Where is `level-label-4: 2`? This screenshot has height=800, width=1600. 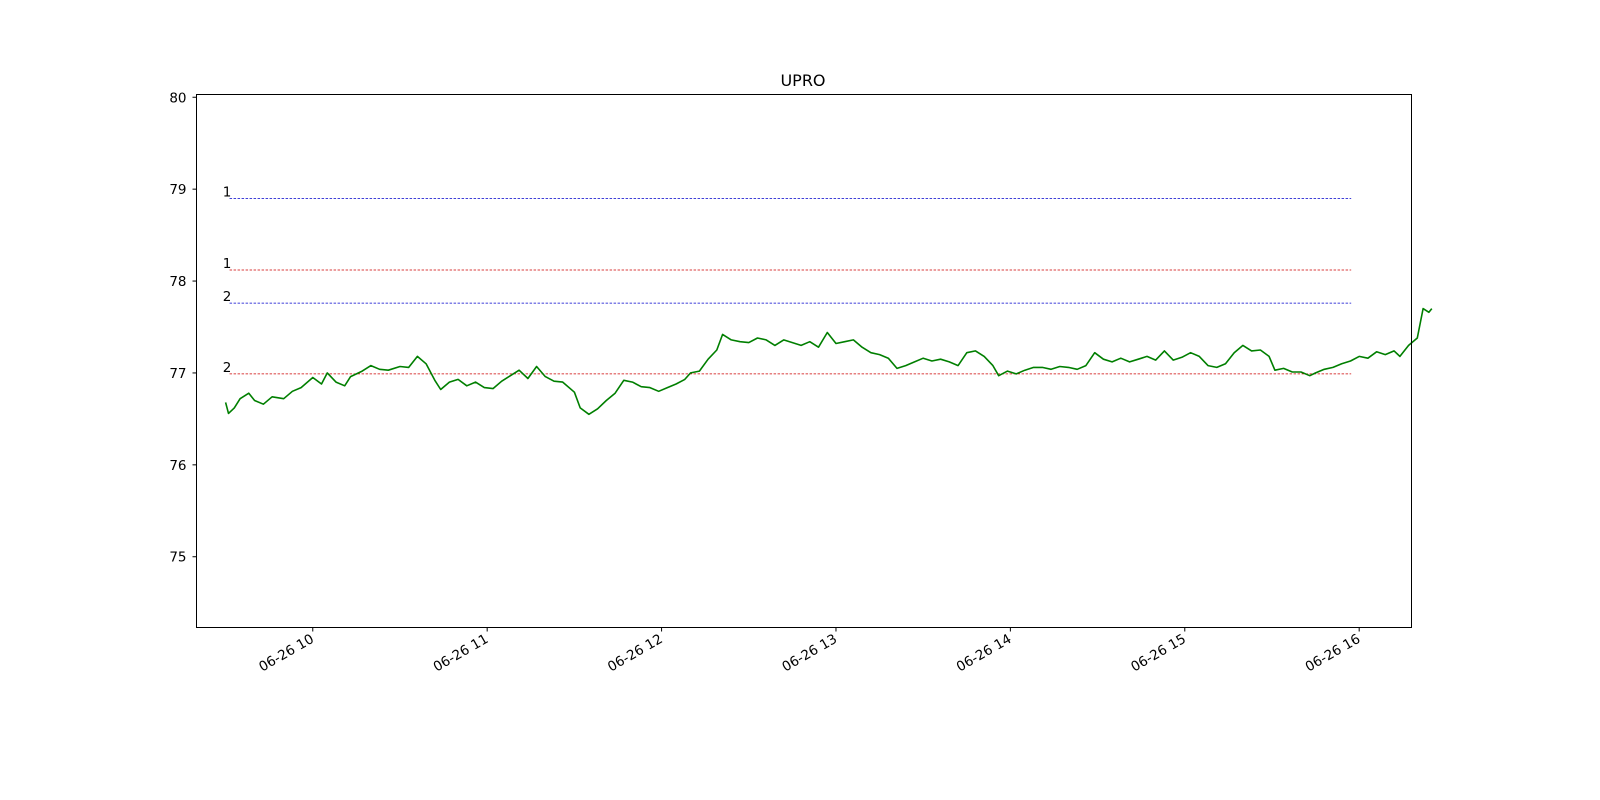 level-label-4: 2 is located at coordinates (227, 368).